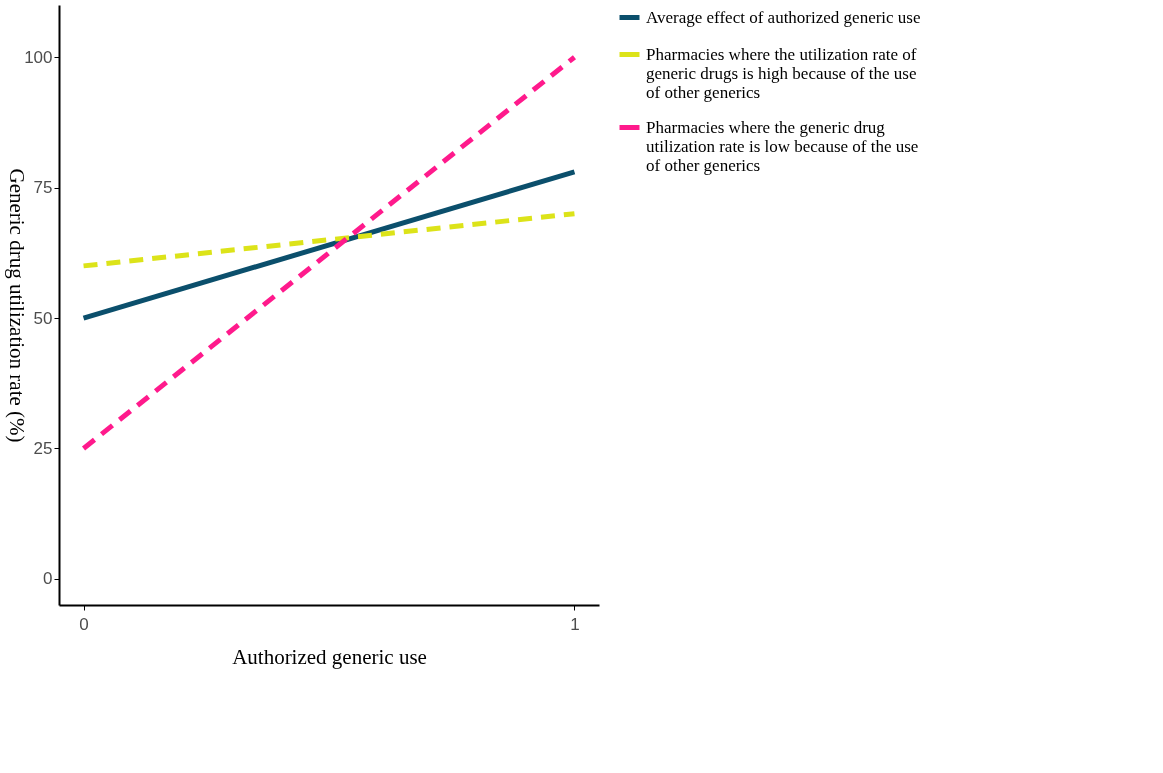 This screenshot has height=773, width=1163. Describe the element at coordinates (38, 57) in the screenshot. I see `y-tick-label: 100` at that location.